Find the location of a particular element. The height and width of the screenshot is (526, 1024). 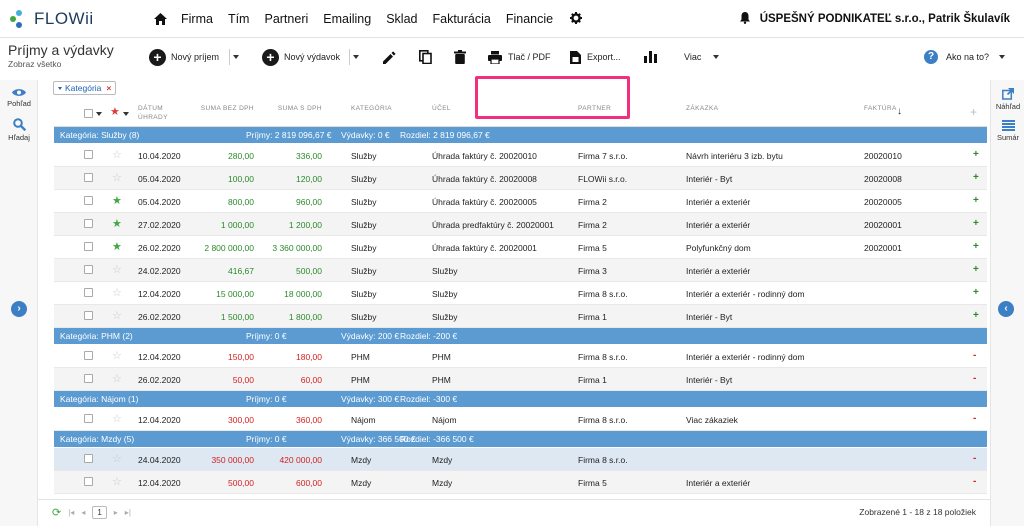

prev-page-icon: ◂ is located at coordinates (83, 512).